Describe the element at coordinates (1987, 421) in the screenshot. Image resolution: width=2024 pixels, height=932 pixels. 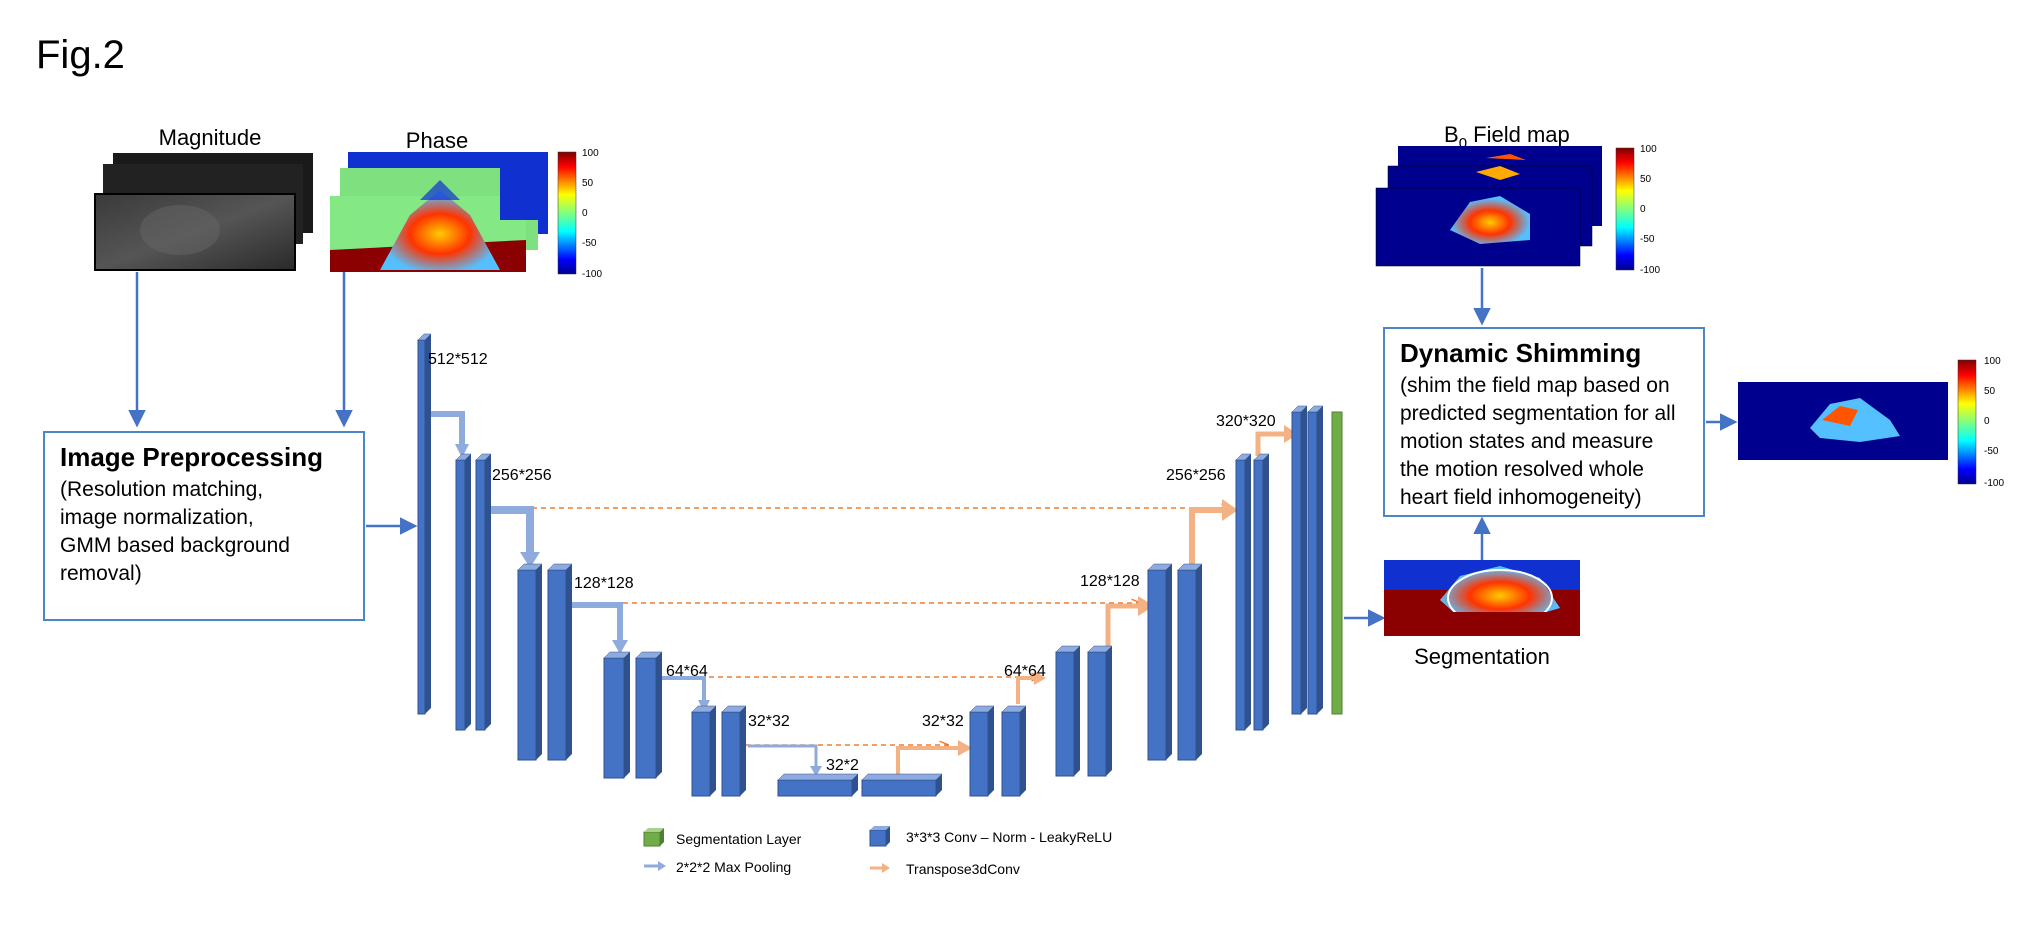
I see `output-colorbar-tick: 0` at that location.